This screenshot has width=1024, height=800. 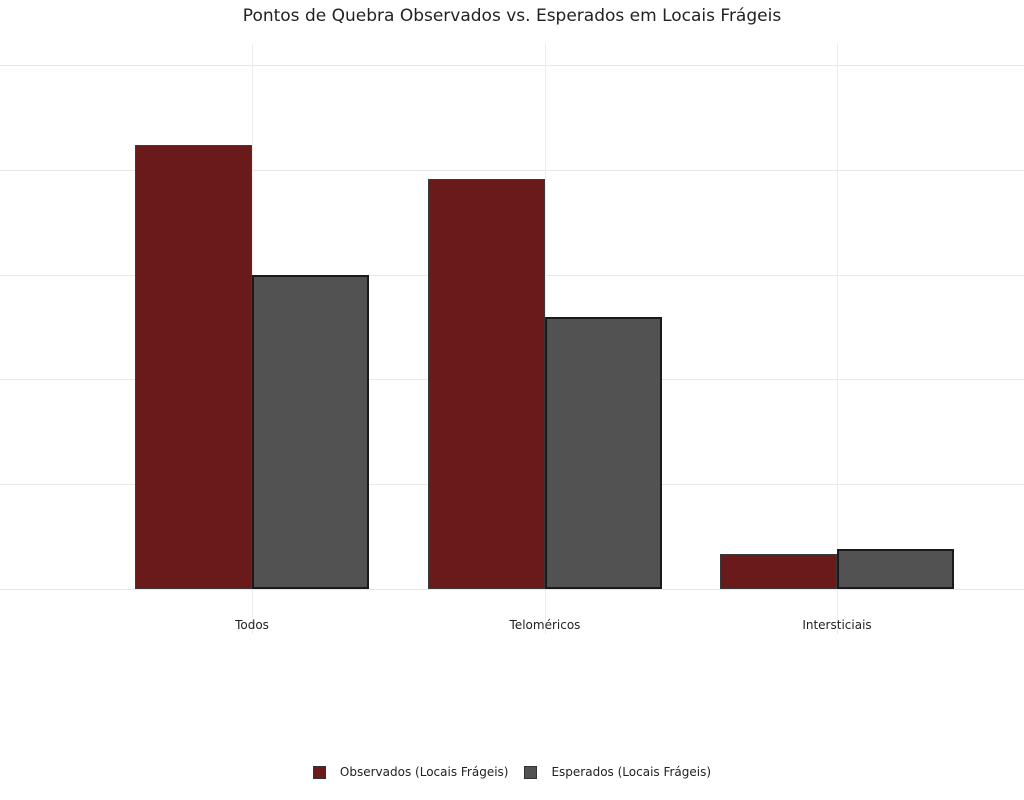 I want to click on x-tick-label: Todos, so click(x=252, y=625).